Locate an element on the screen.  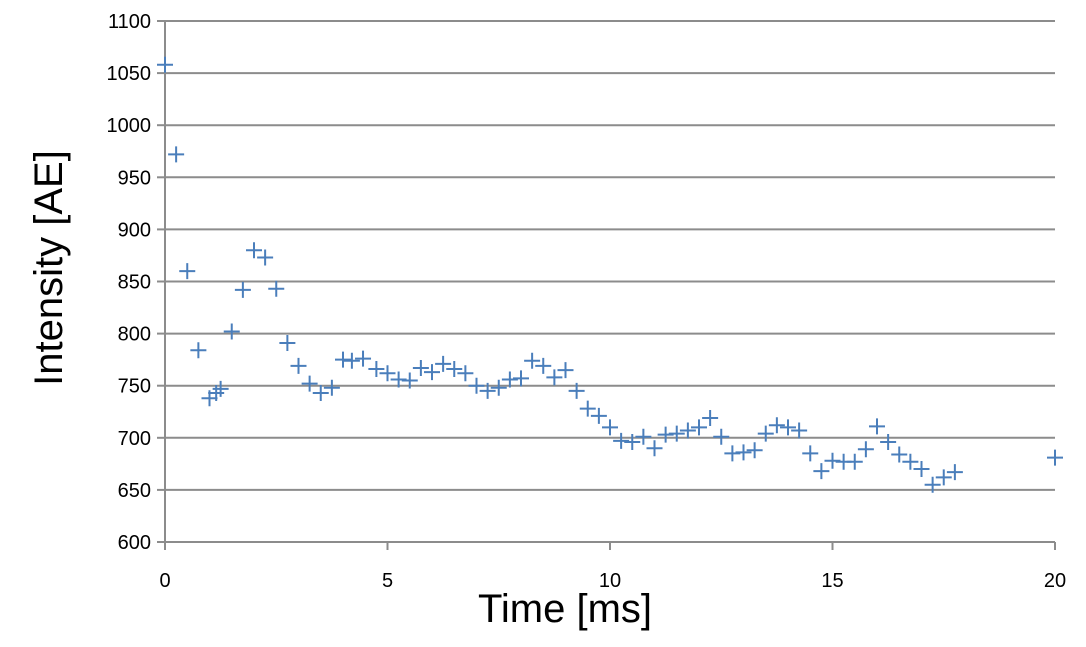
y-axis-title: Intensity [AE] is located at coordinates (49, 268).